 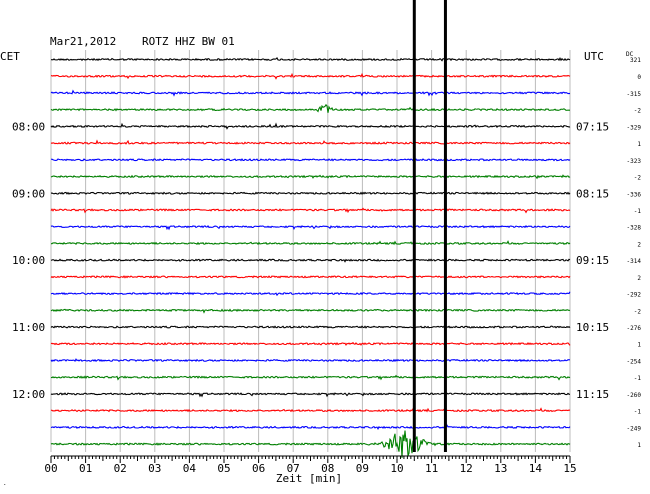 I want to click on corner-mark: ., so click(x=5, y=483).